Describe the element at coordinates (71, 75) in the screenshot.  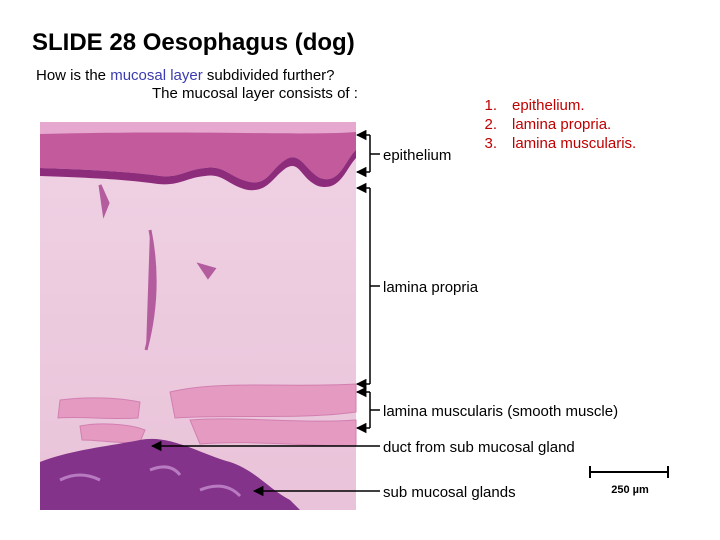
I see `question-text: How is the` at that location.